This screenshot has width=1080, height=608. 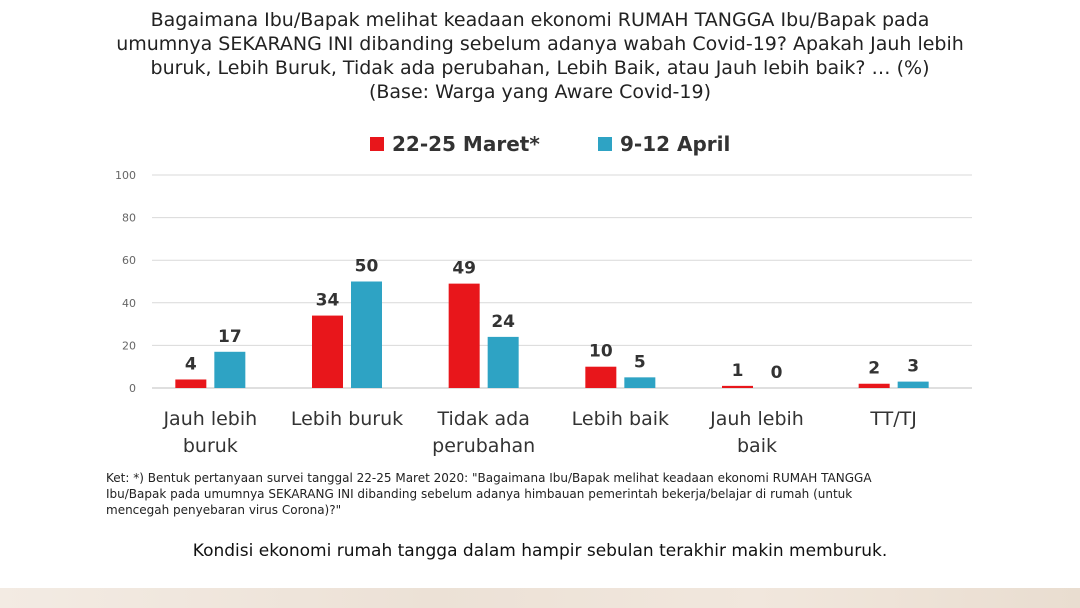 I want to click on x-tick-label-1-line-2: buruk, so click(x=210, y=446).